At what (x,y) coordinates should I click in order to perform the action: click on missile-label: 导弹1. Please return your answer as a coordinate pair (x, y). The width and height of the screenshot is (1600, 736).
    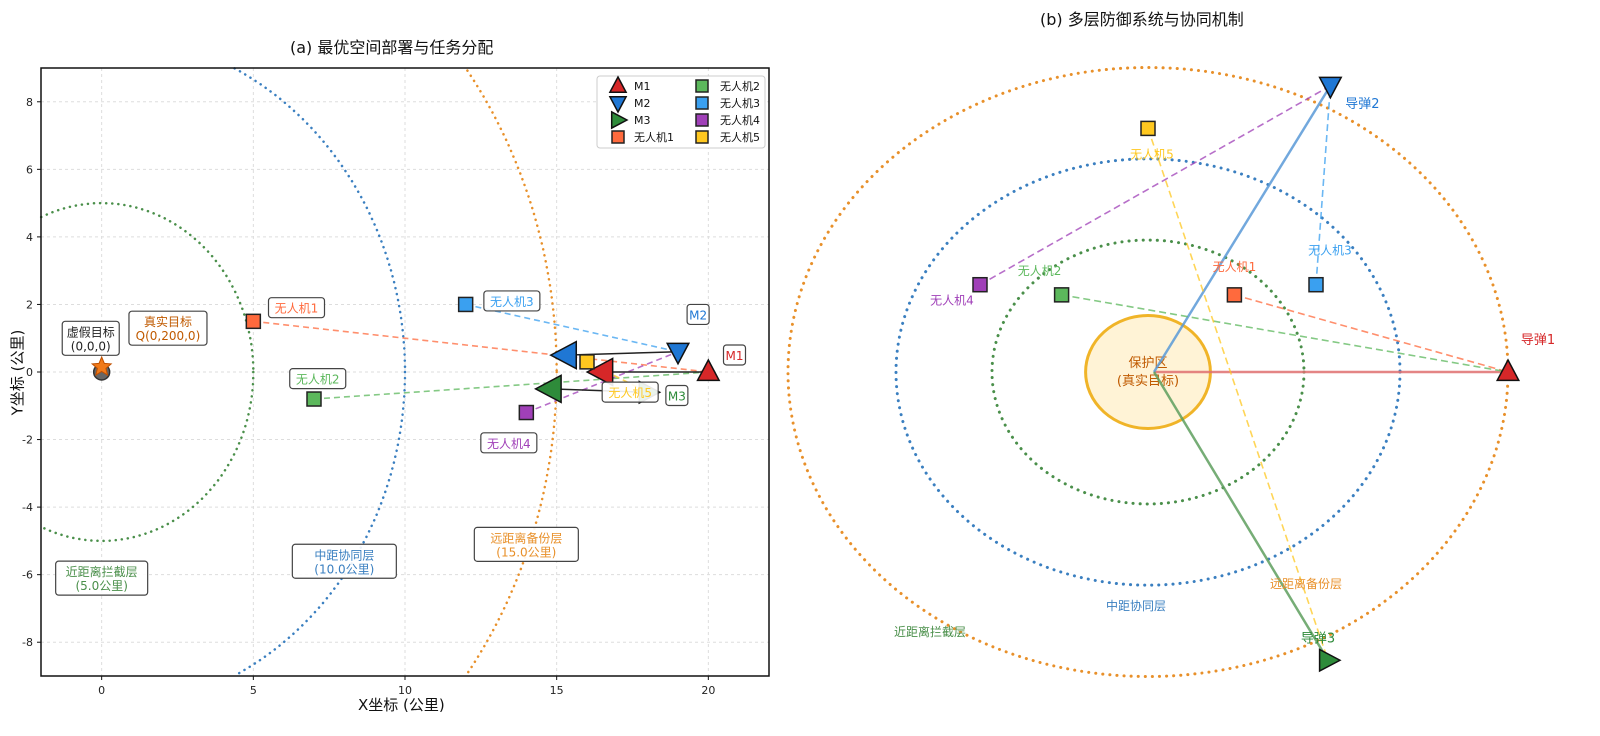
    Looking at the image, I should click on (1538, 340).